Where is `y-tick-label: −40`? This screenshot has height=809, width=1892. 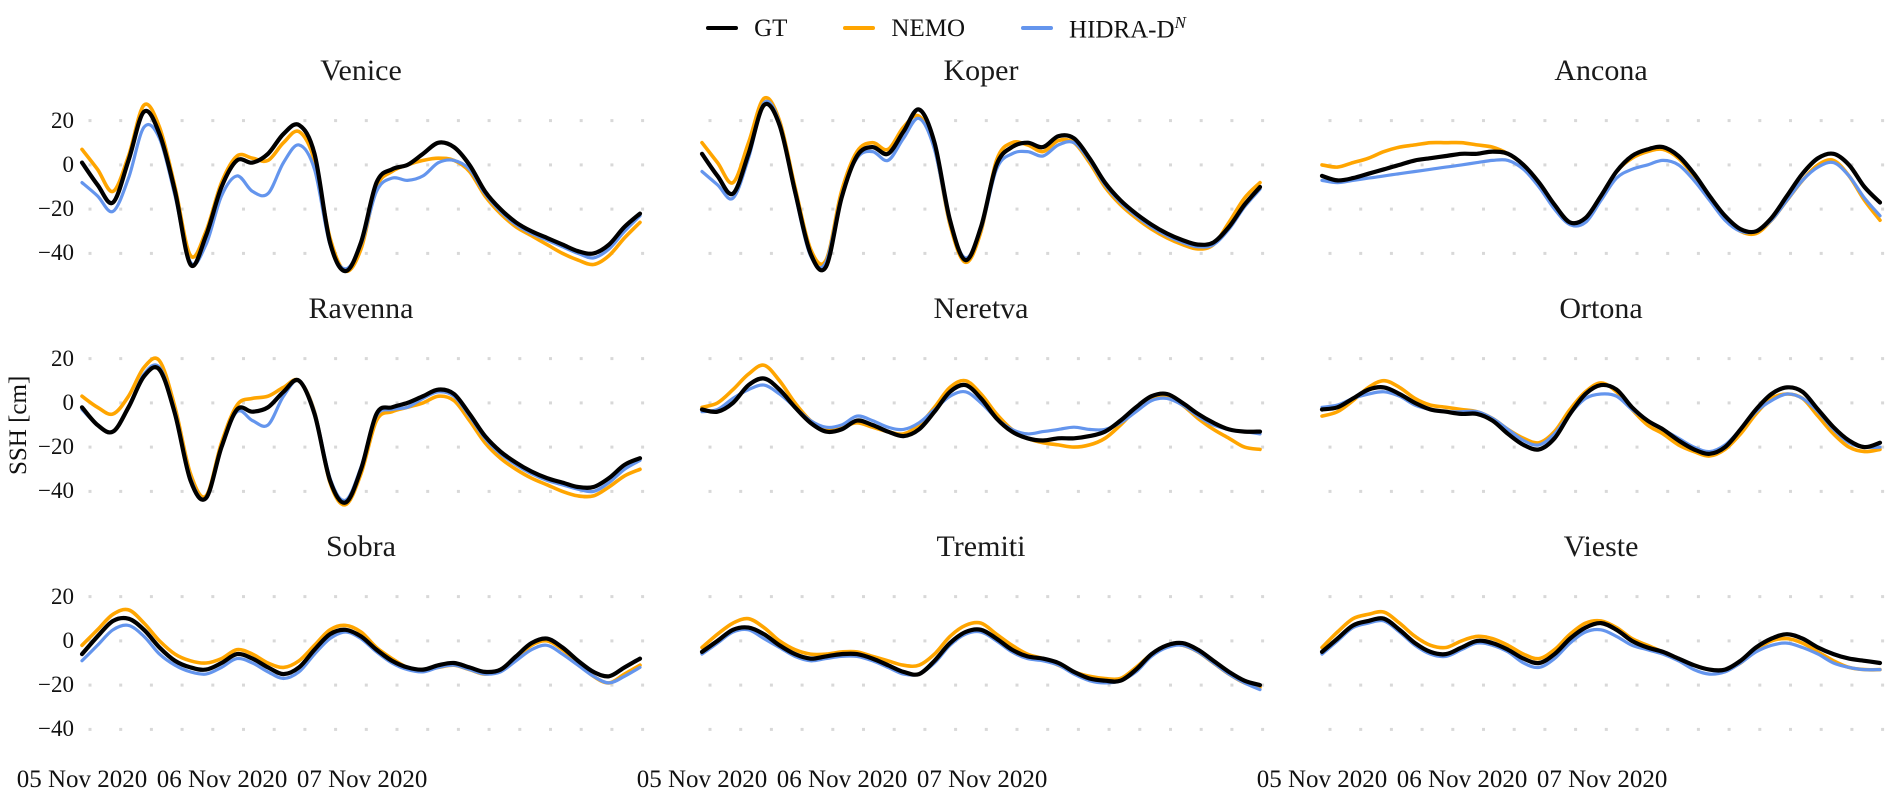 y-tick-label: −40 is located at coordinates (56, 729).